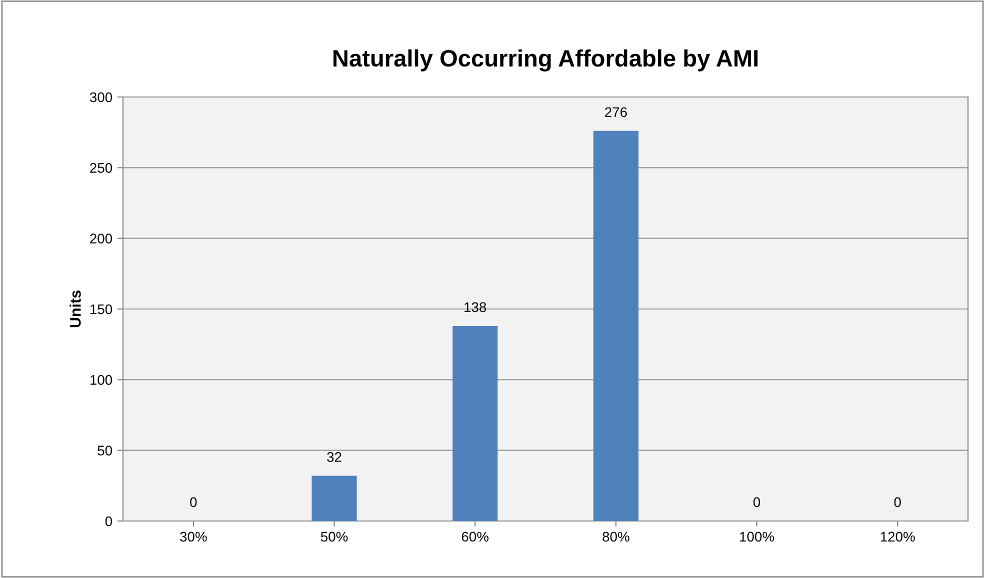  What do you see at coordinates (616, 537) in the screenshot?
I see `x-tick-label: 80%` at bounding box center [616, 537].